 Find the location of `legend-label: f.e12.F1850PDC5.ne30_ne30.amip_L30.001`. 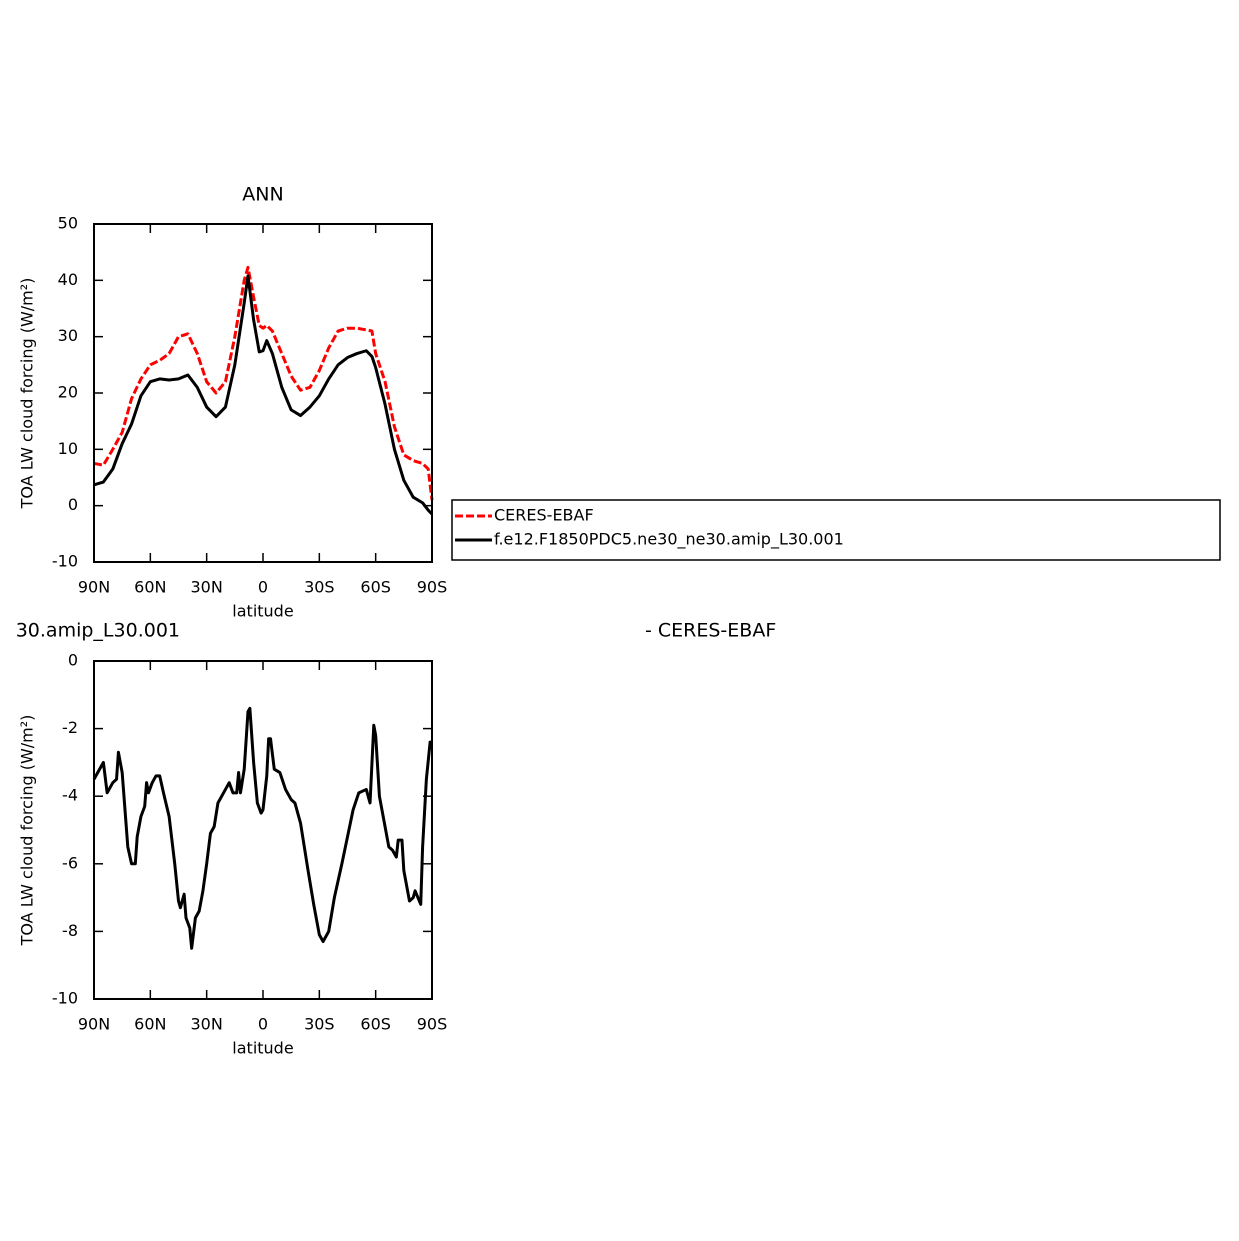

legend-label: f.e12.F1850PDC5.ne30_ne30.amip_L30.001 is located at coordinates (669, 540).